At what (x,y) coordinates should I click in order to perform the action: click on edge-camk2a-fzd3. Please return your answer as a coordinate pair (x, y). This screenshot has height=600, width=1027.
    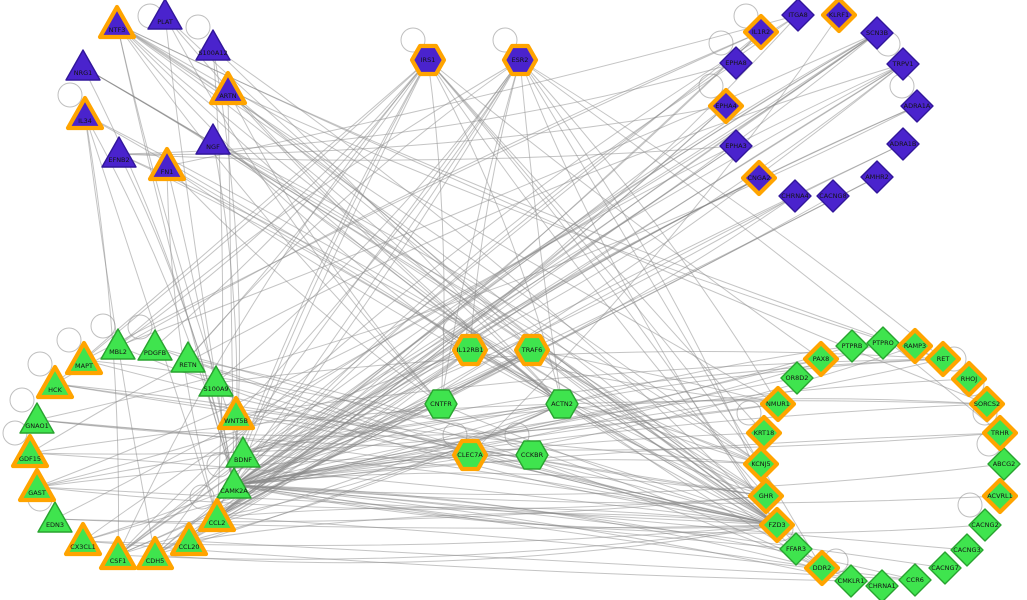
    Looking at the image, I should click on (505, 506).